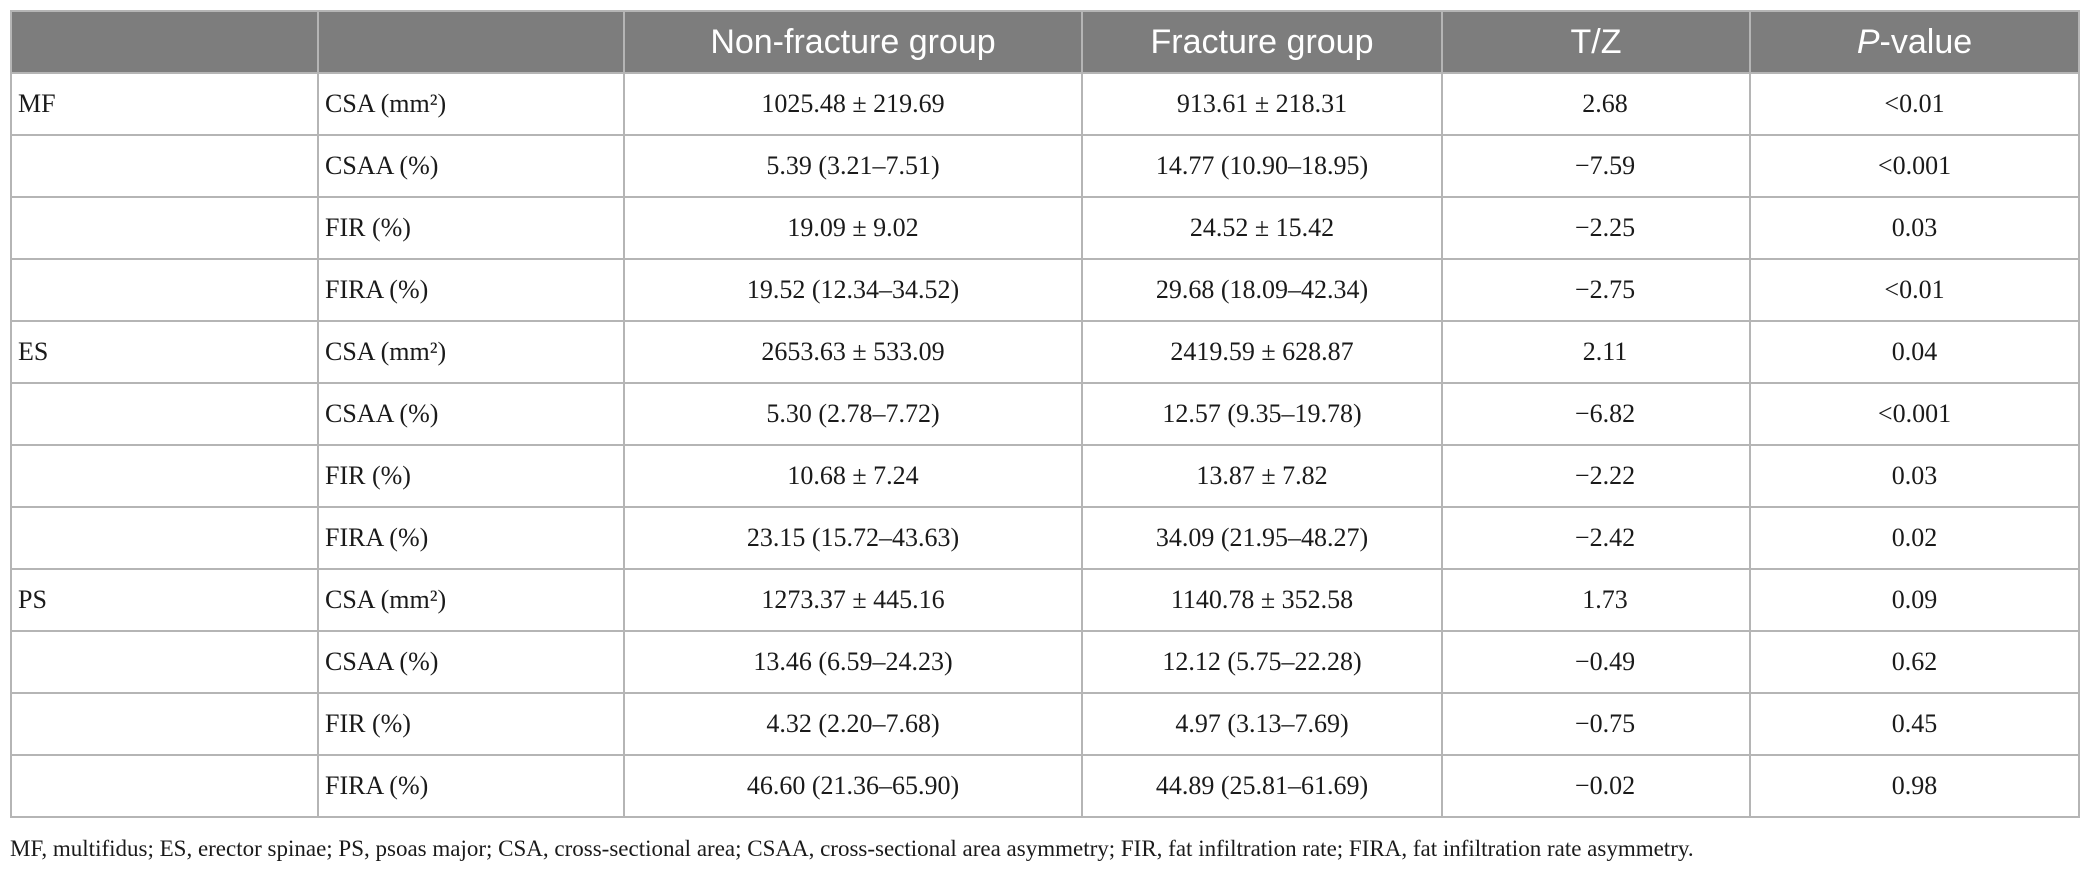  Describe the element at coordinates (164, 600) in the screenshot. I see `cell-group: PS` at that location.